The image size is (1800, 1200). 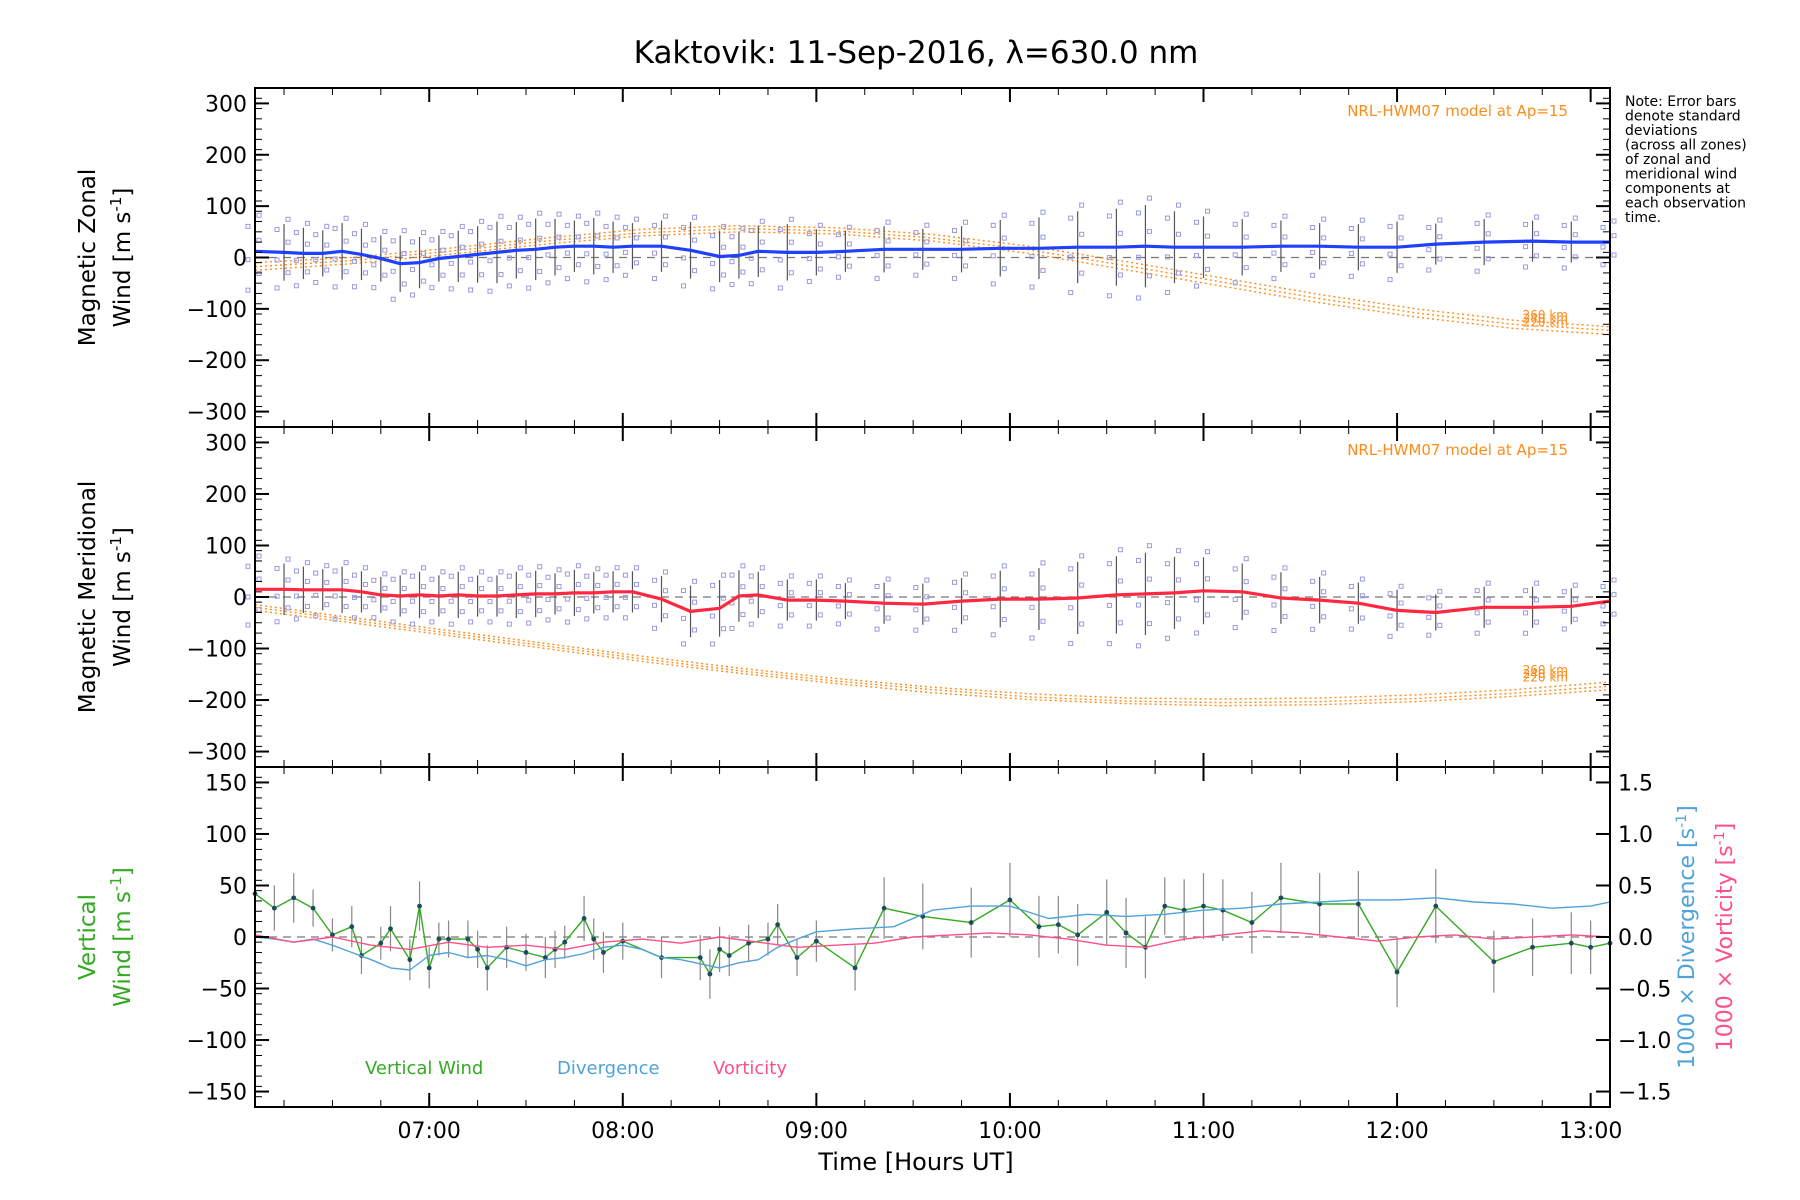 I want to click on model-label: NRL-HWM07 model at Ap=15, so click(x=1457, y=111).